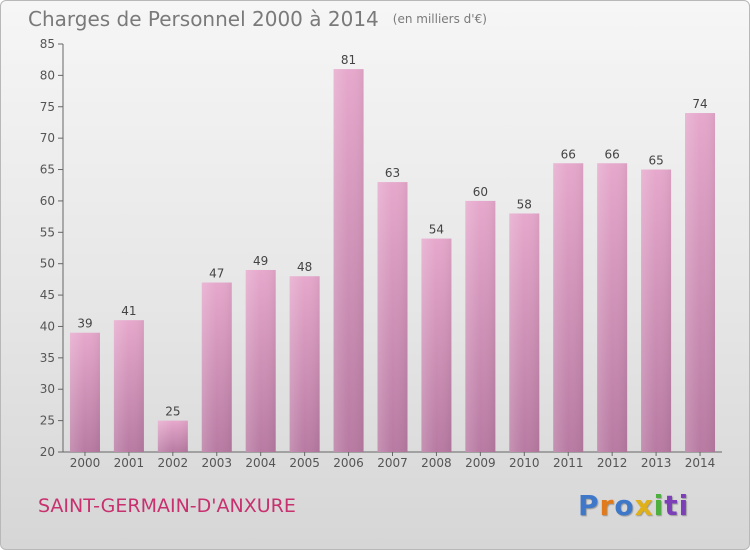 The width and height of the screenshot is (750, 550). What do you see at coordinates (47, 44) in the screenshot?
I see `y-tick-label: 85` at bounding box center [47, 44].